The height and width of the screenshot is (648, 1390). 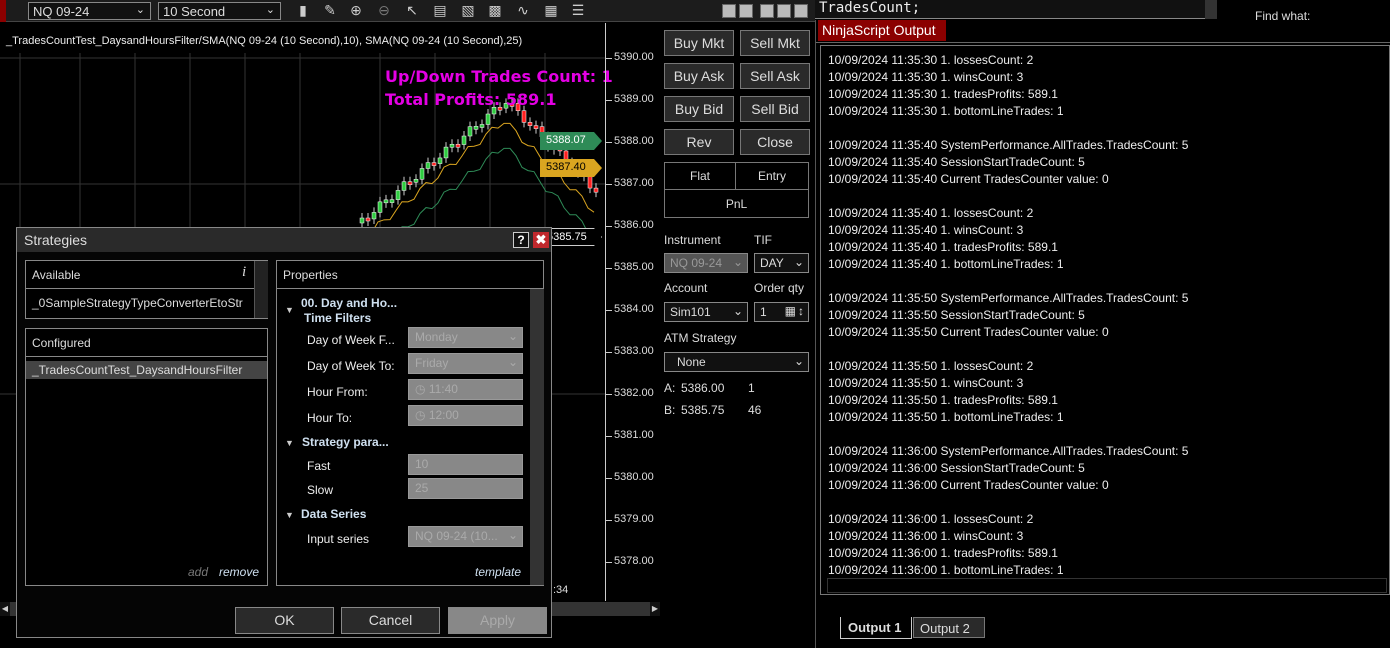 I want to click on atm-strategy-select: None ⌄, so click(x=736, y=362).